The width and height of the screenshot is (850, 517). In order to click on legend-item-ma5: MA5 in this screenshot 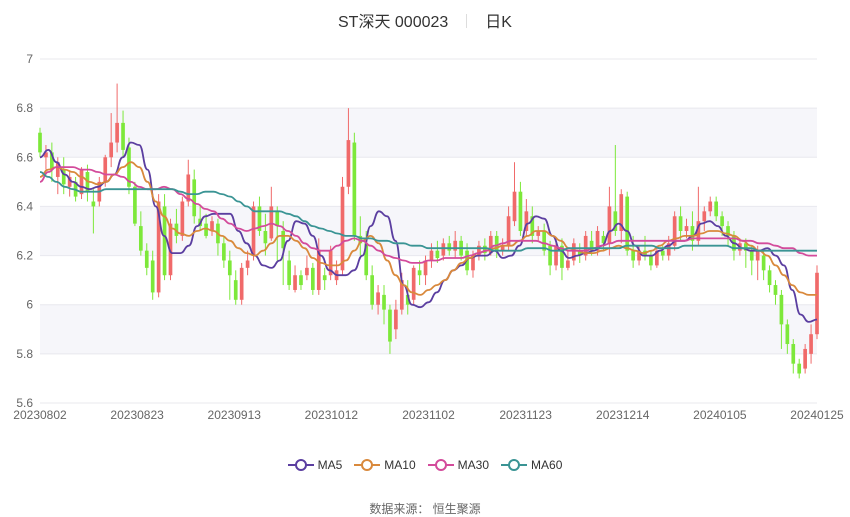, I will do `click(314, 465)`.